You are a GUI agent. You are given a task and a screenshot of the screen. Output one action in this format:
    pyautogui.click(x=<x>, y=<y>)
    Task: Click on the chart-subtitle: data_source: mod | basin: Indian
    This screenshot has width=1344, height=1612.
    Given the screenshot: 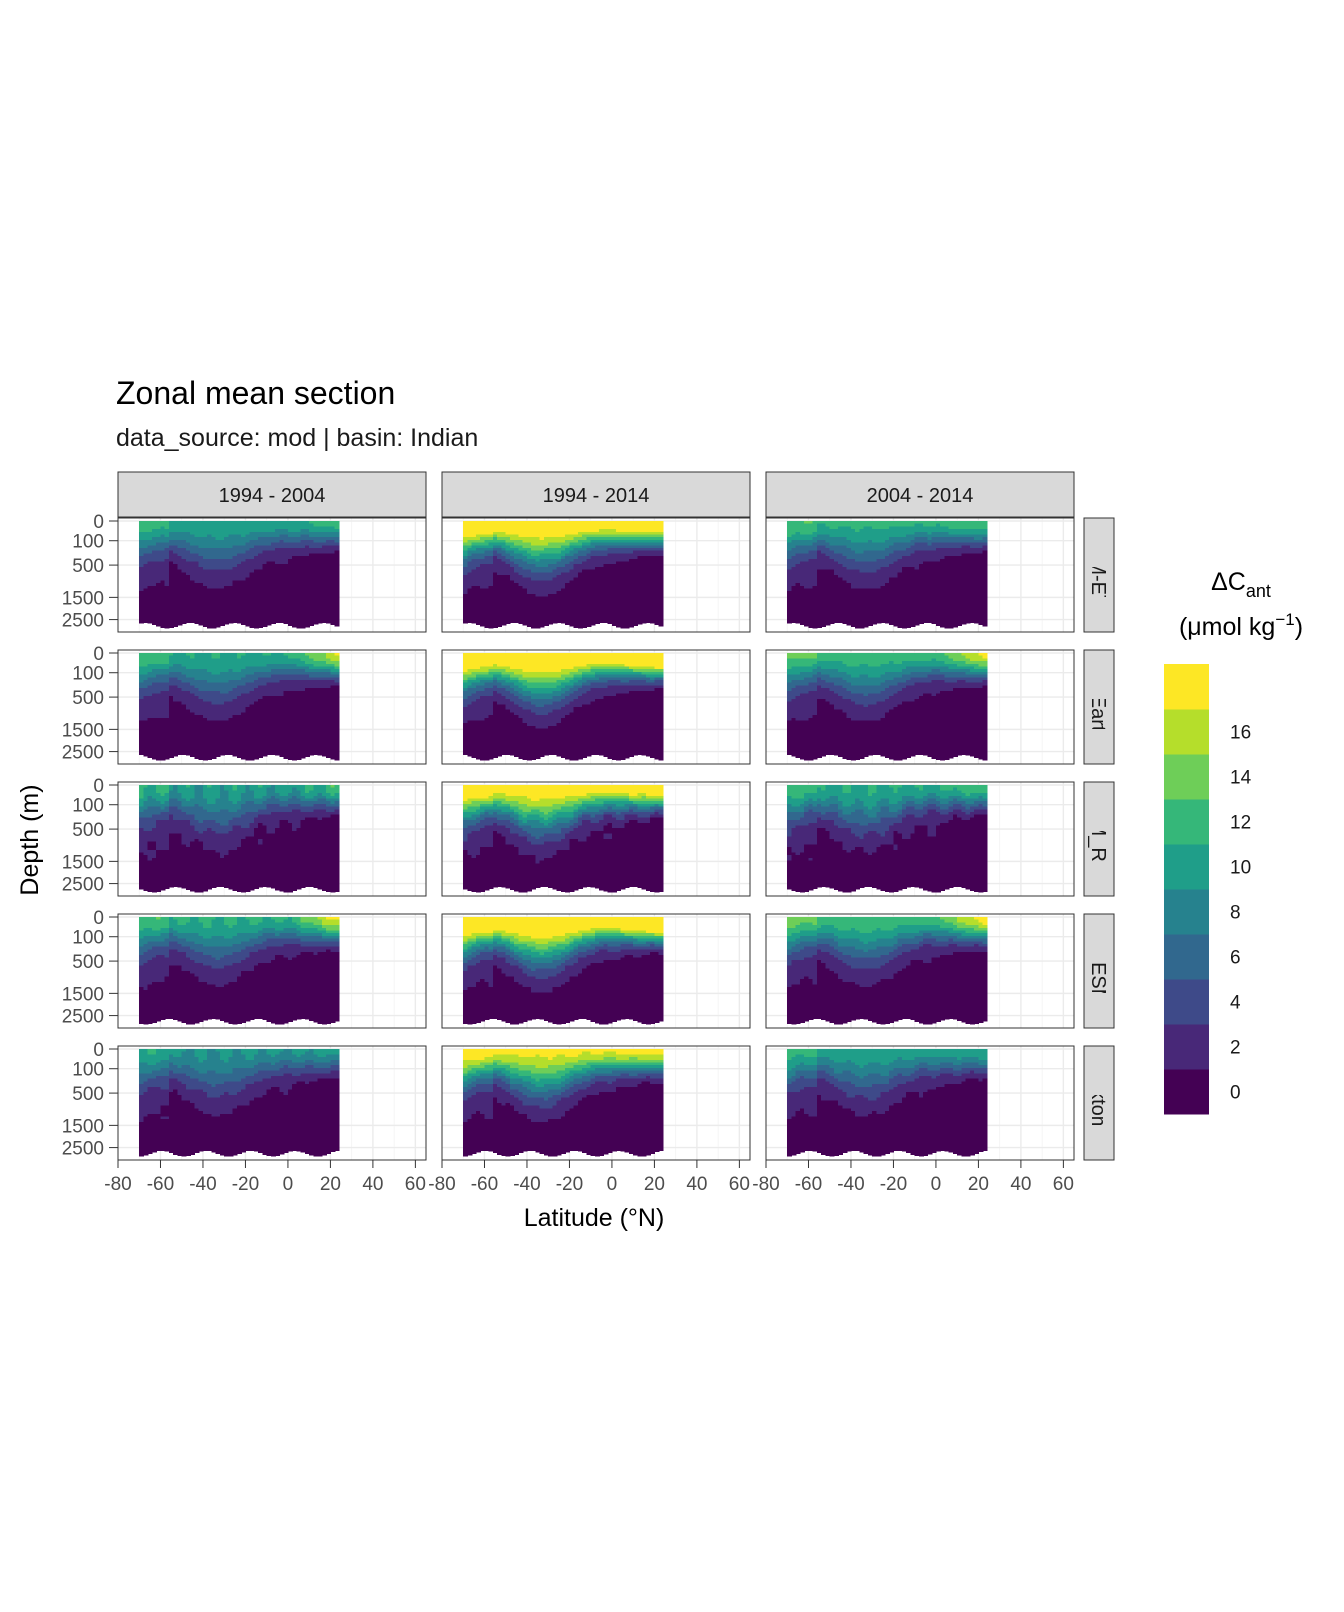 What is the action you would take?
    pyautogui.click(x=297, y=438)
    